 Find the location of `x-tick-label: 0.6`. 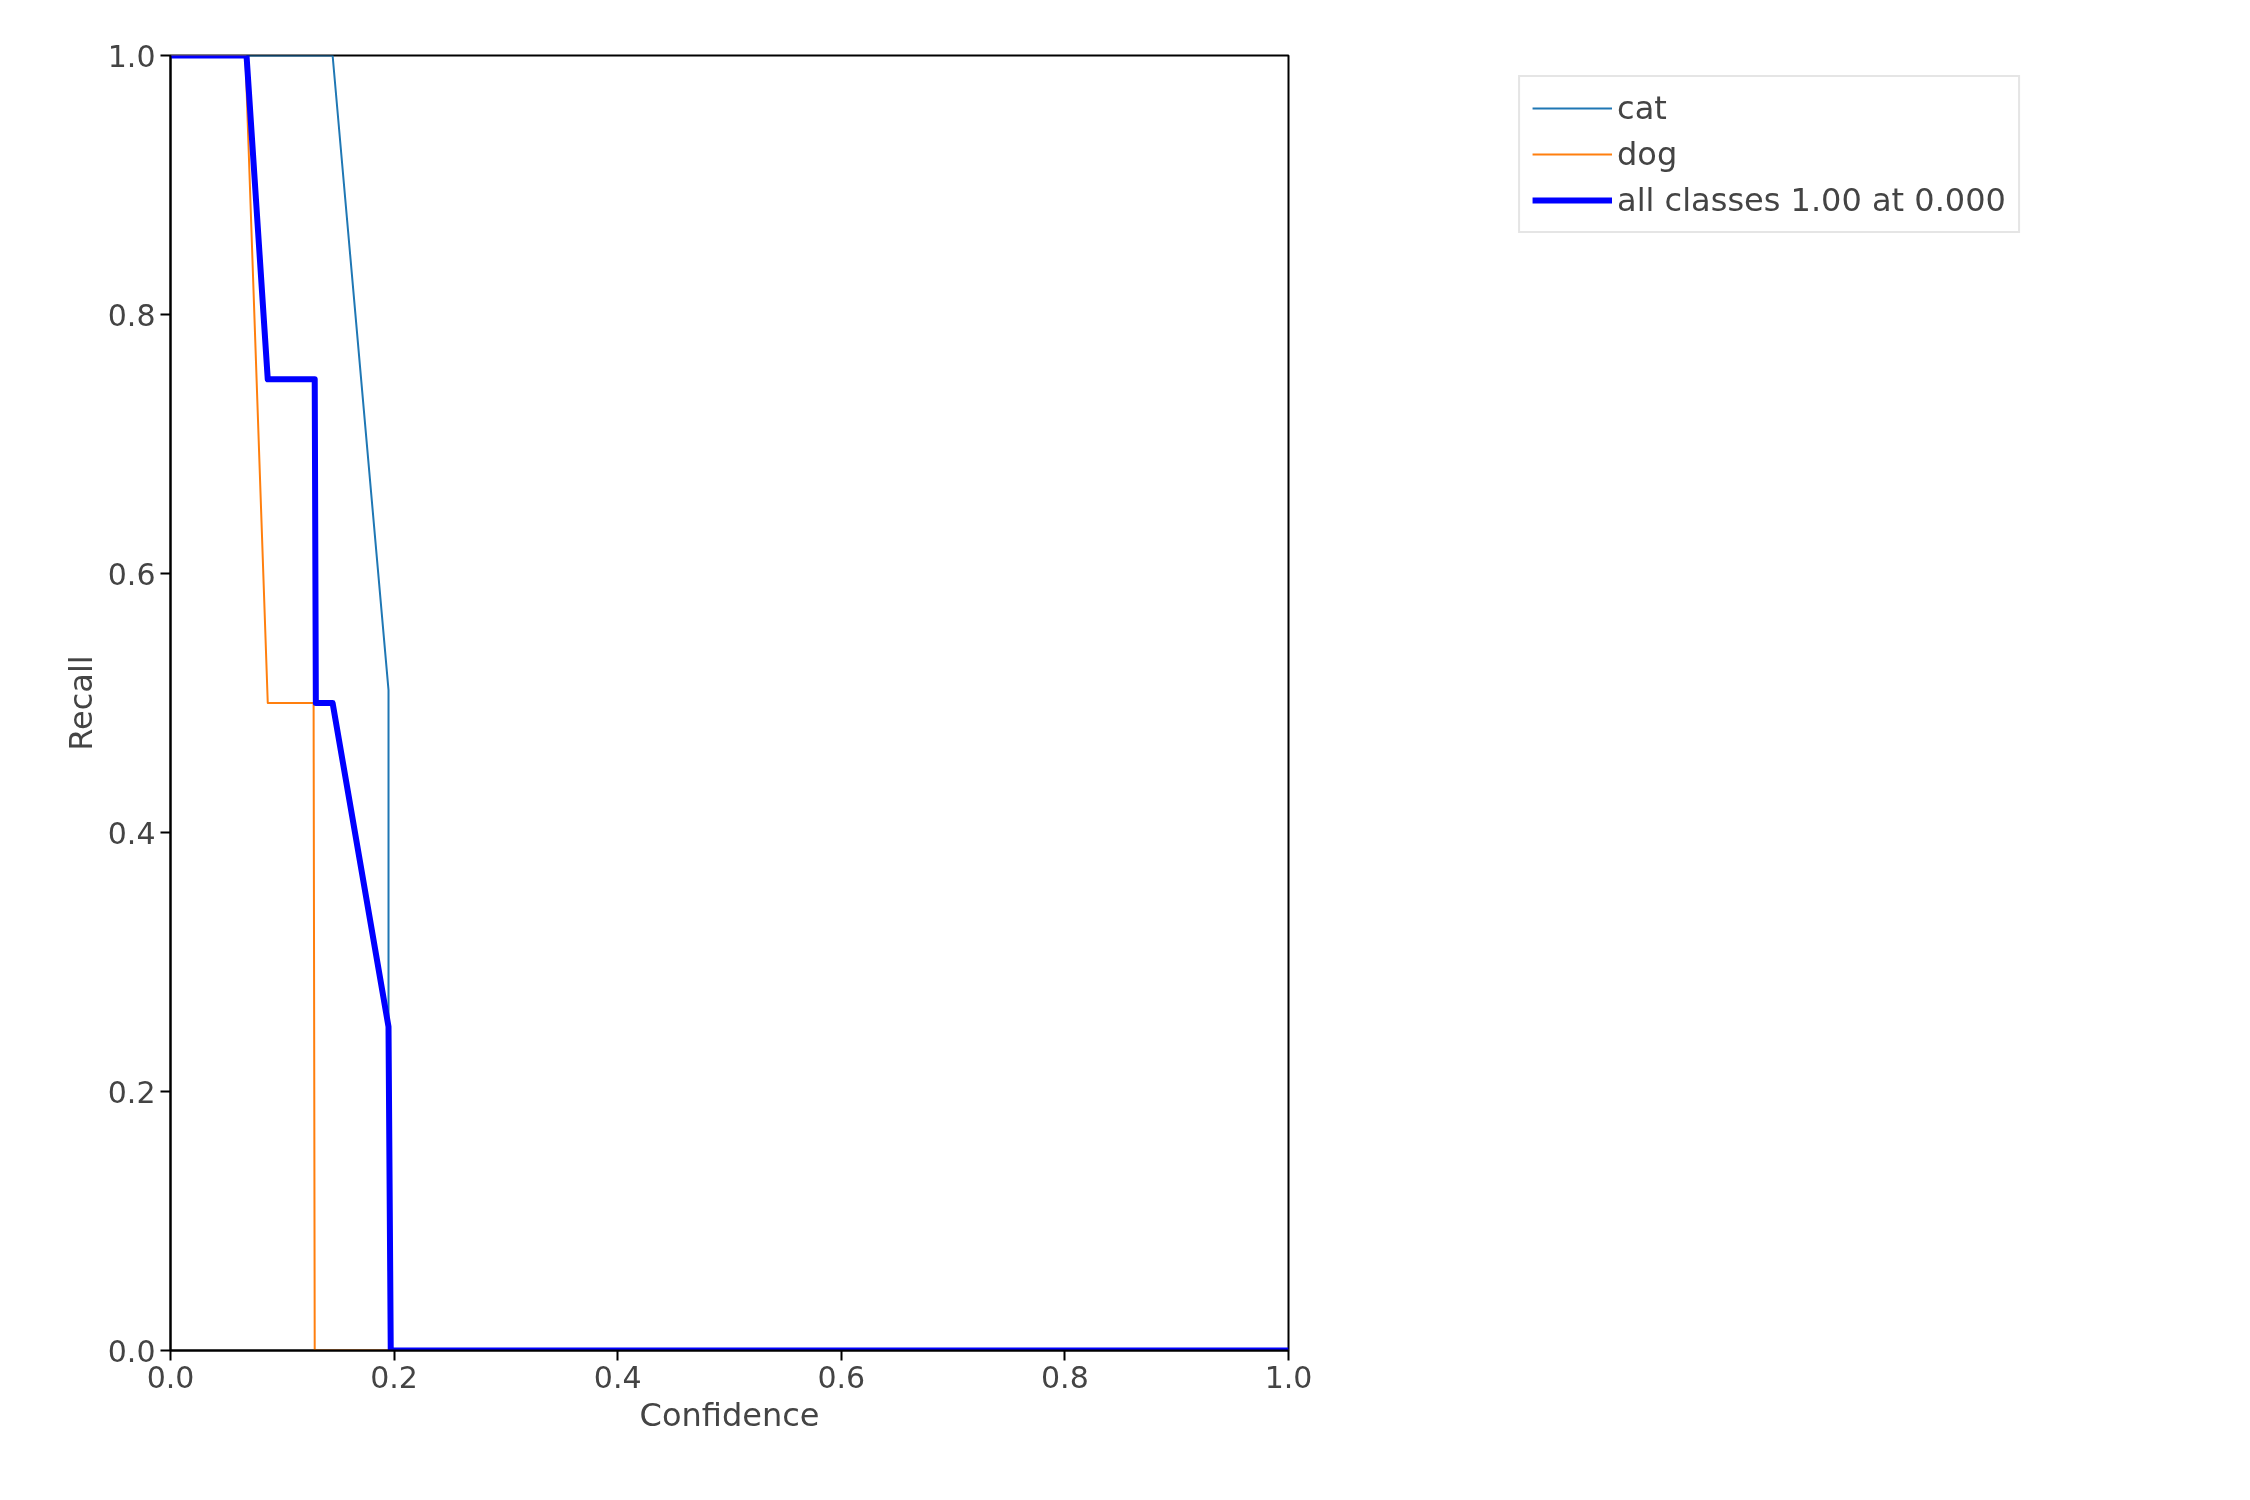

x-tick-label: 0.6 is located at coordinates (841, 1377).